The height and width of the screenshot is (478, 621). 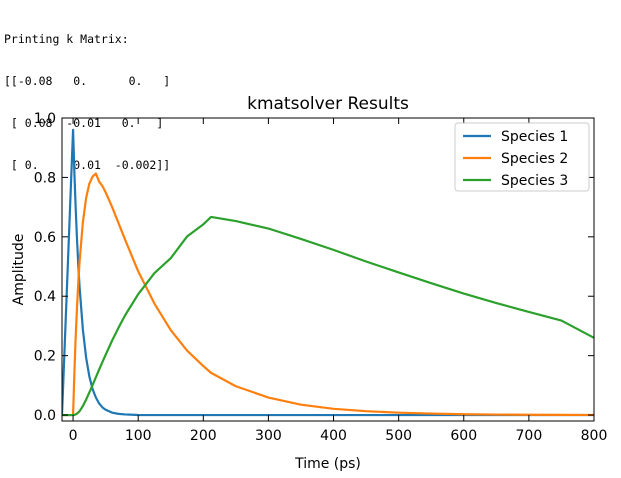 I want to click on console-line: [[-0.08 0. 0. ], so click(x=87, y=81).